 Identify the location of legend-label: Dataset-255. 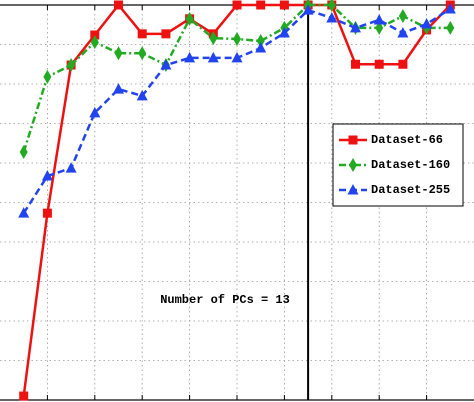
(410, 190).